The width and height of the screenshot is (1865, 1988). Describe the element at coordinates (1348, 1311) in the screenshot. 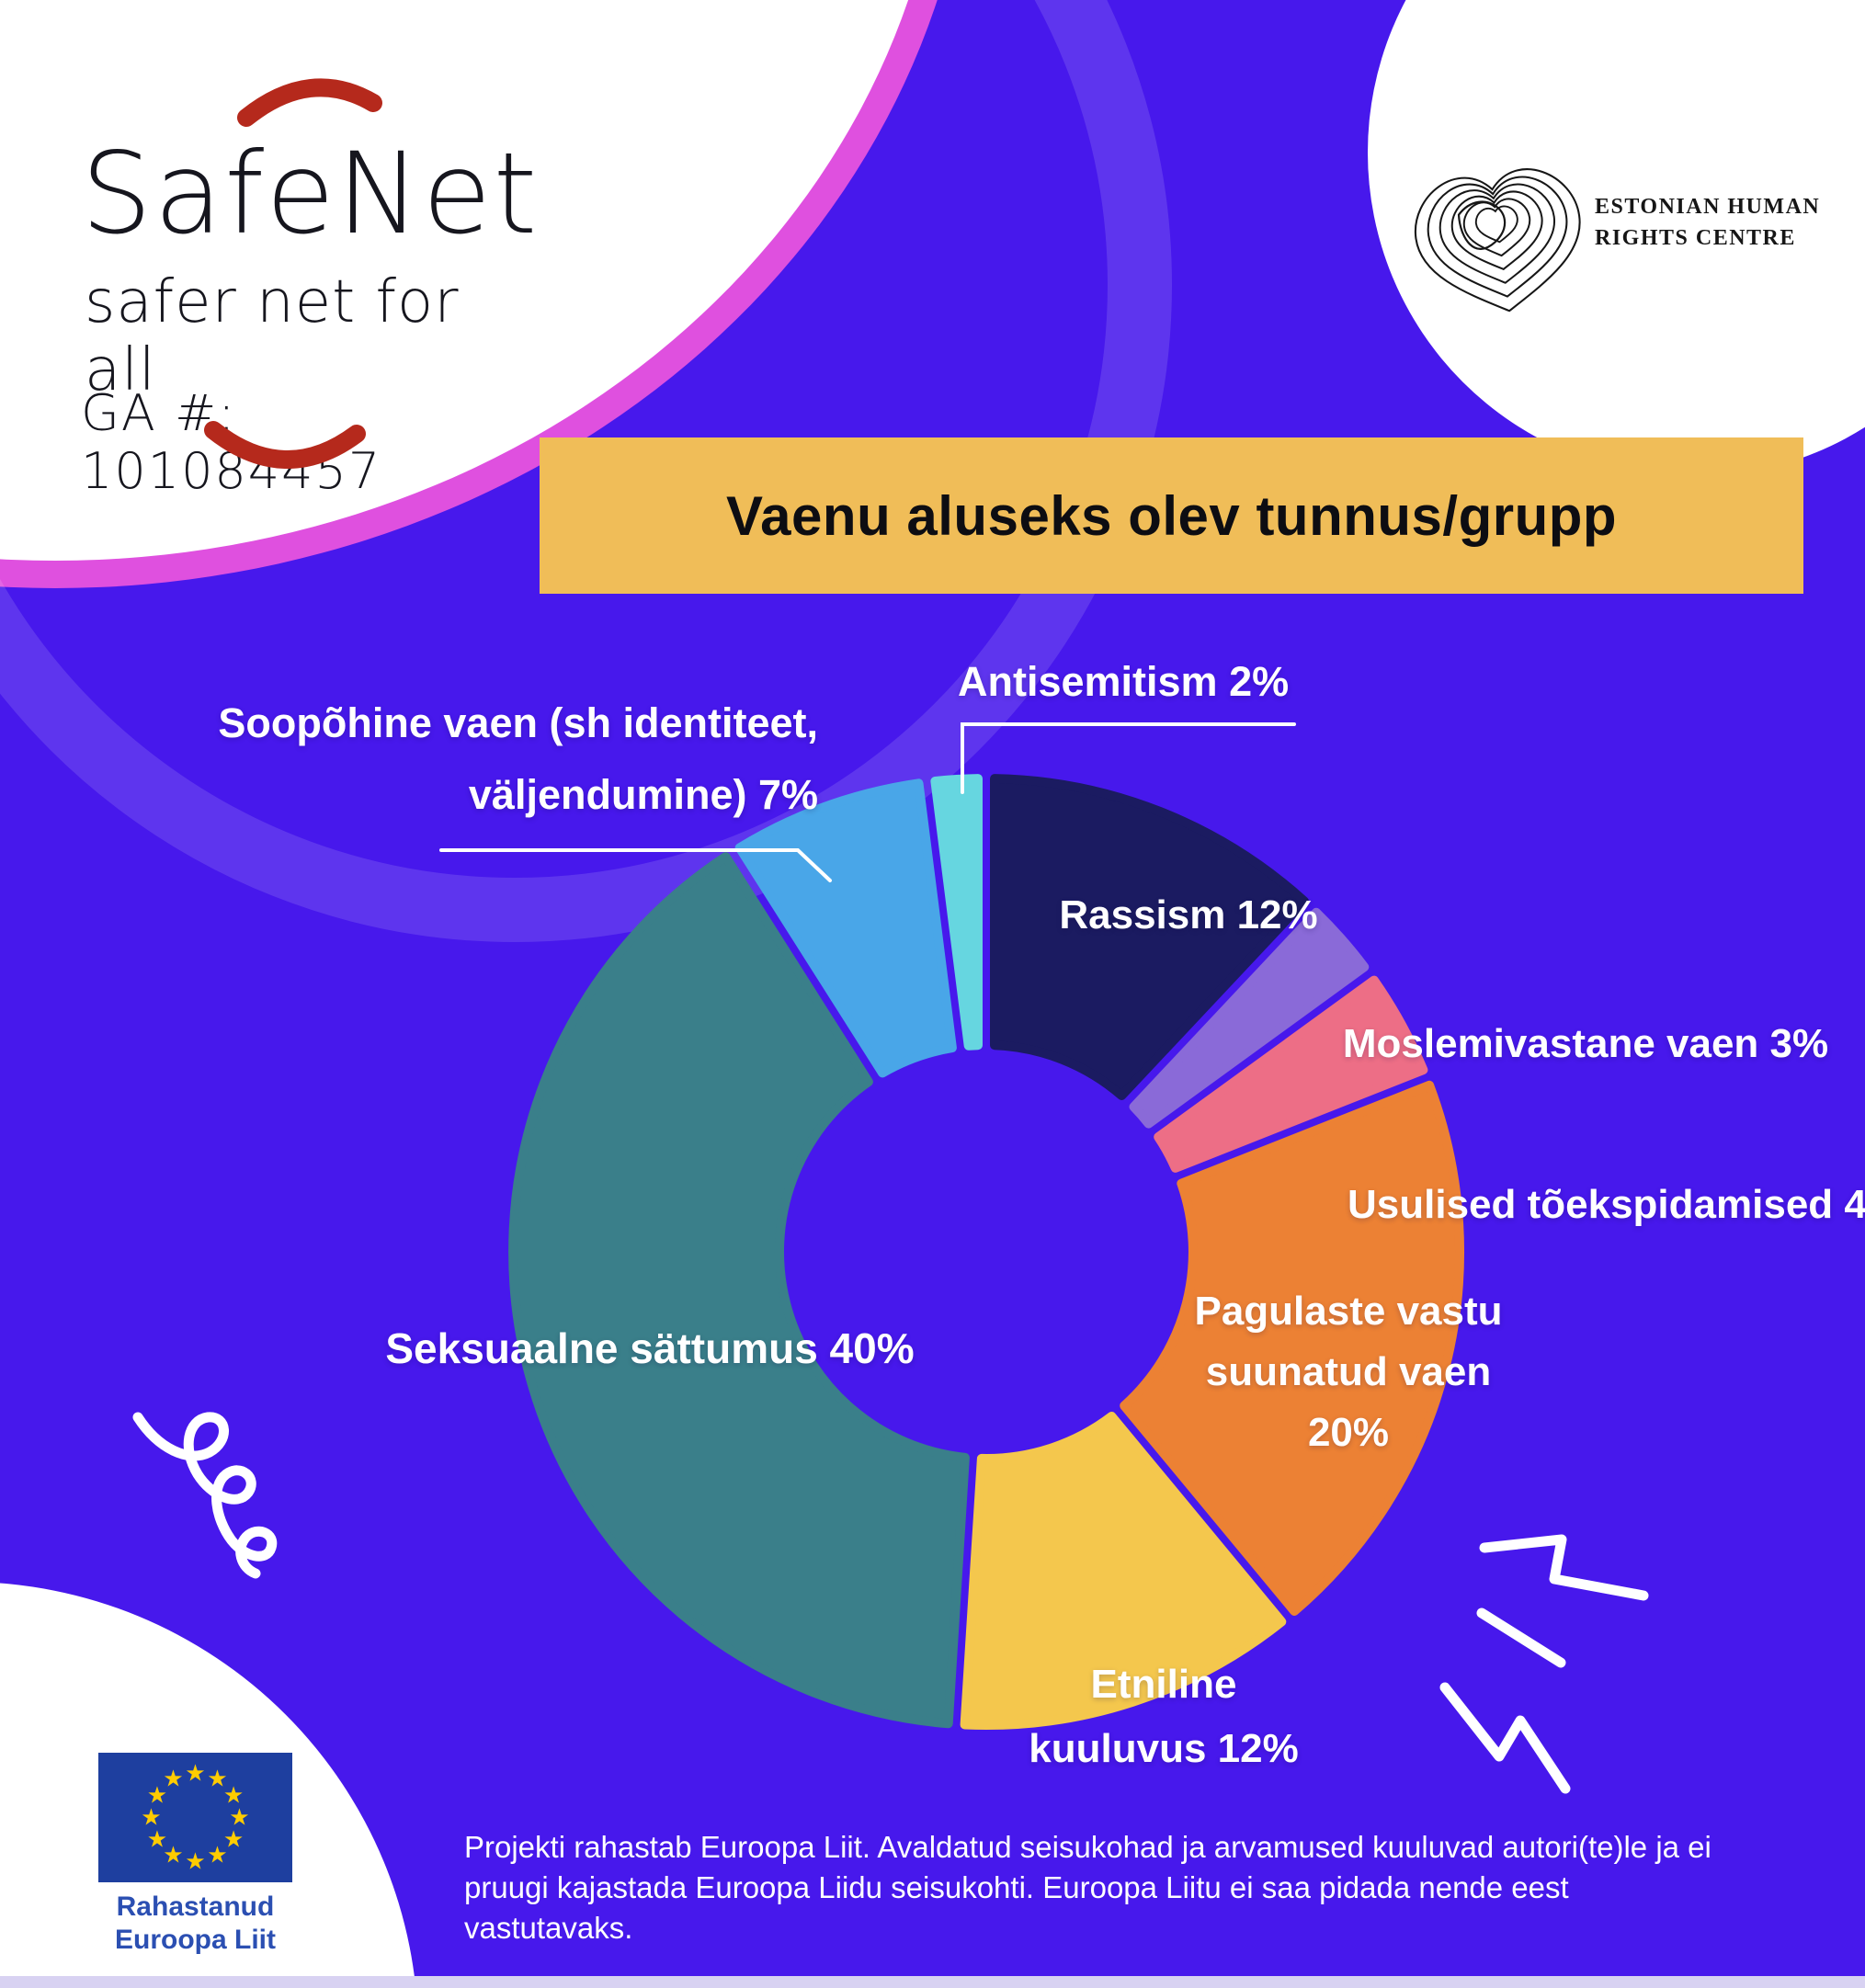

I see `label-pagulaste-line1: Pagulaste vastu` at that location.